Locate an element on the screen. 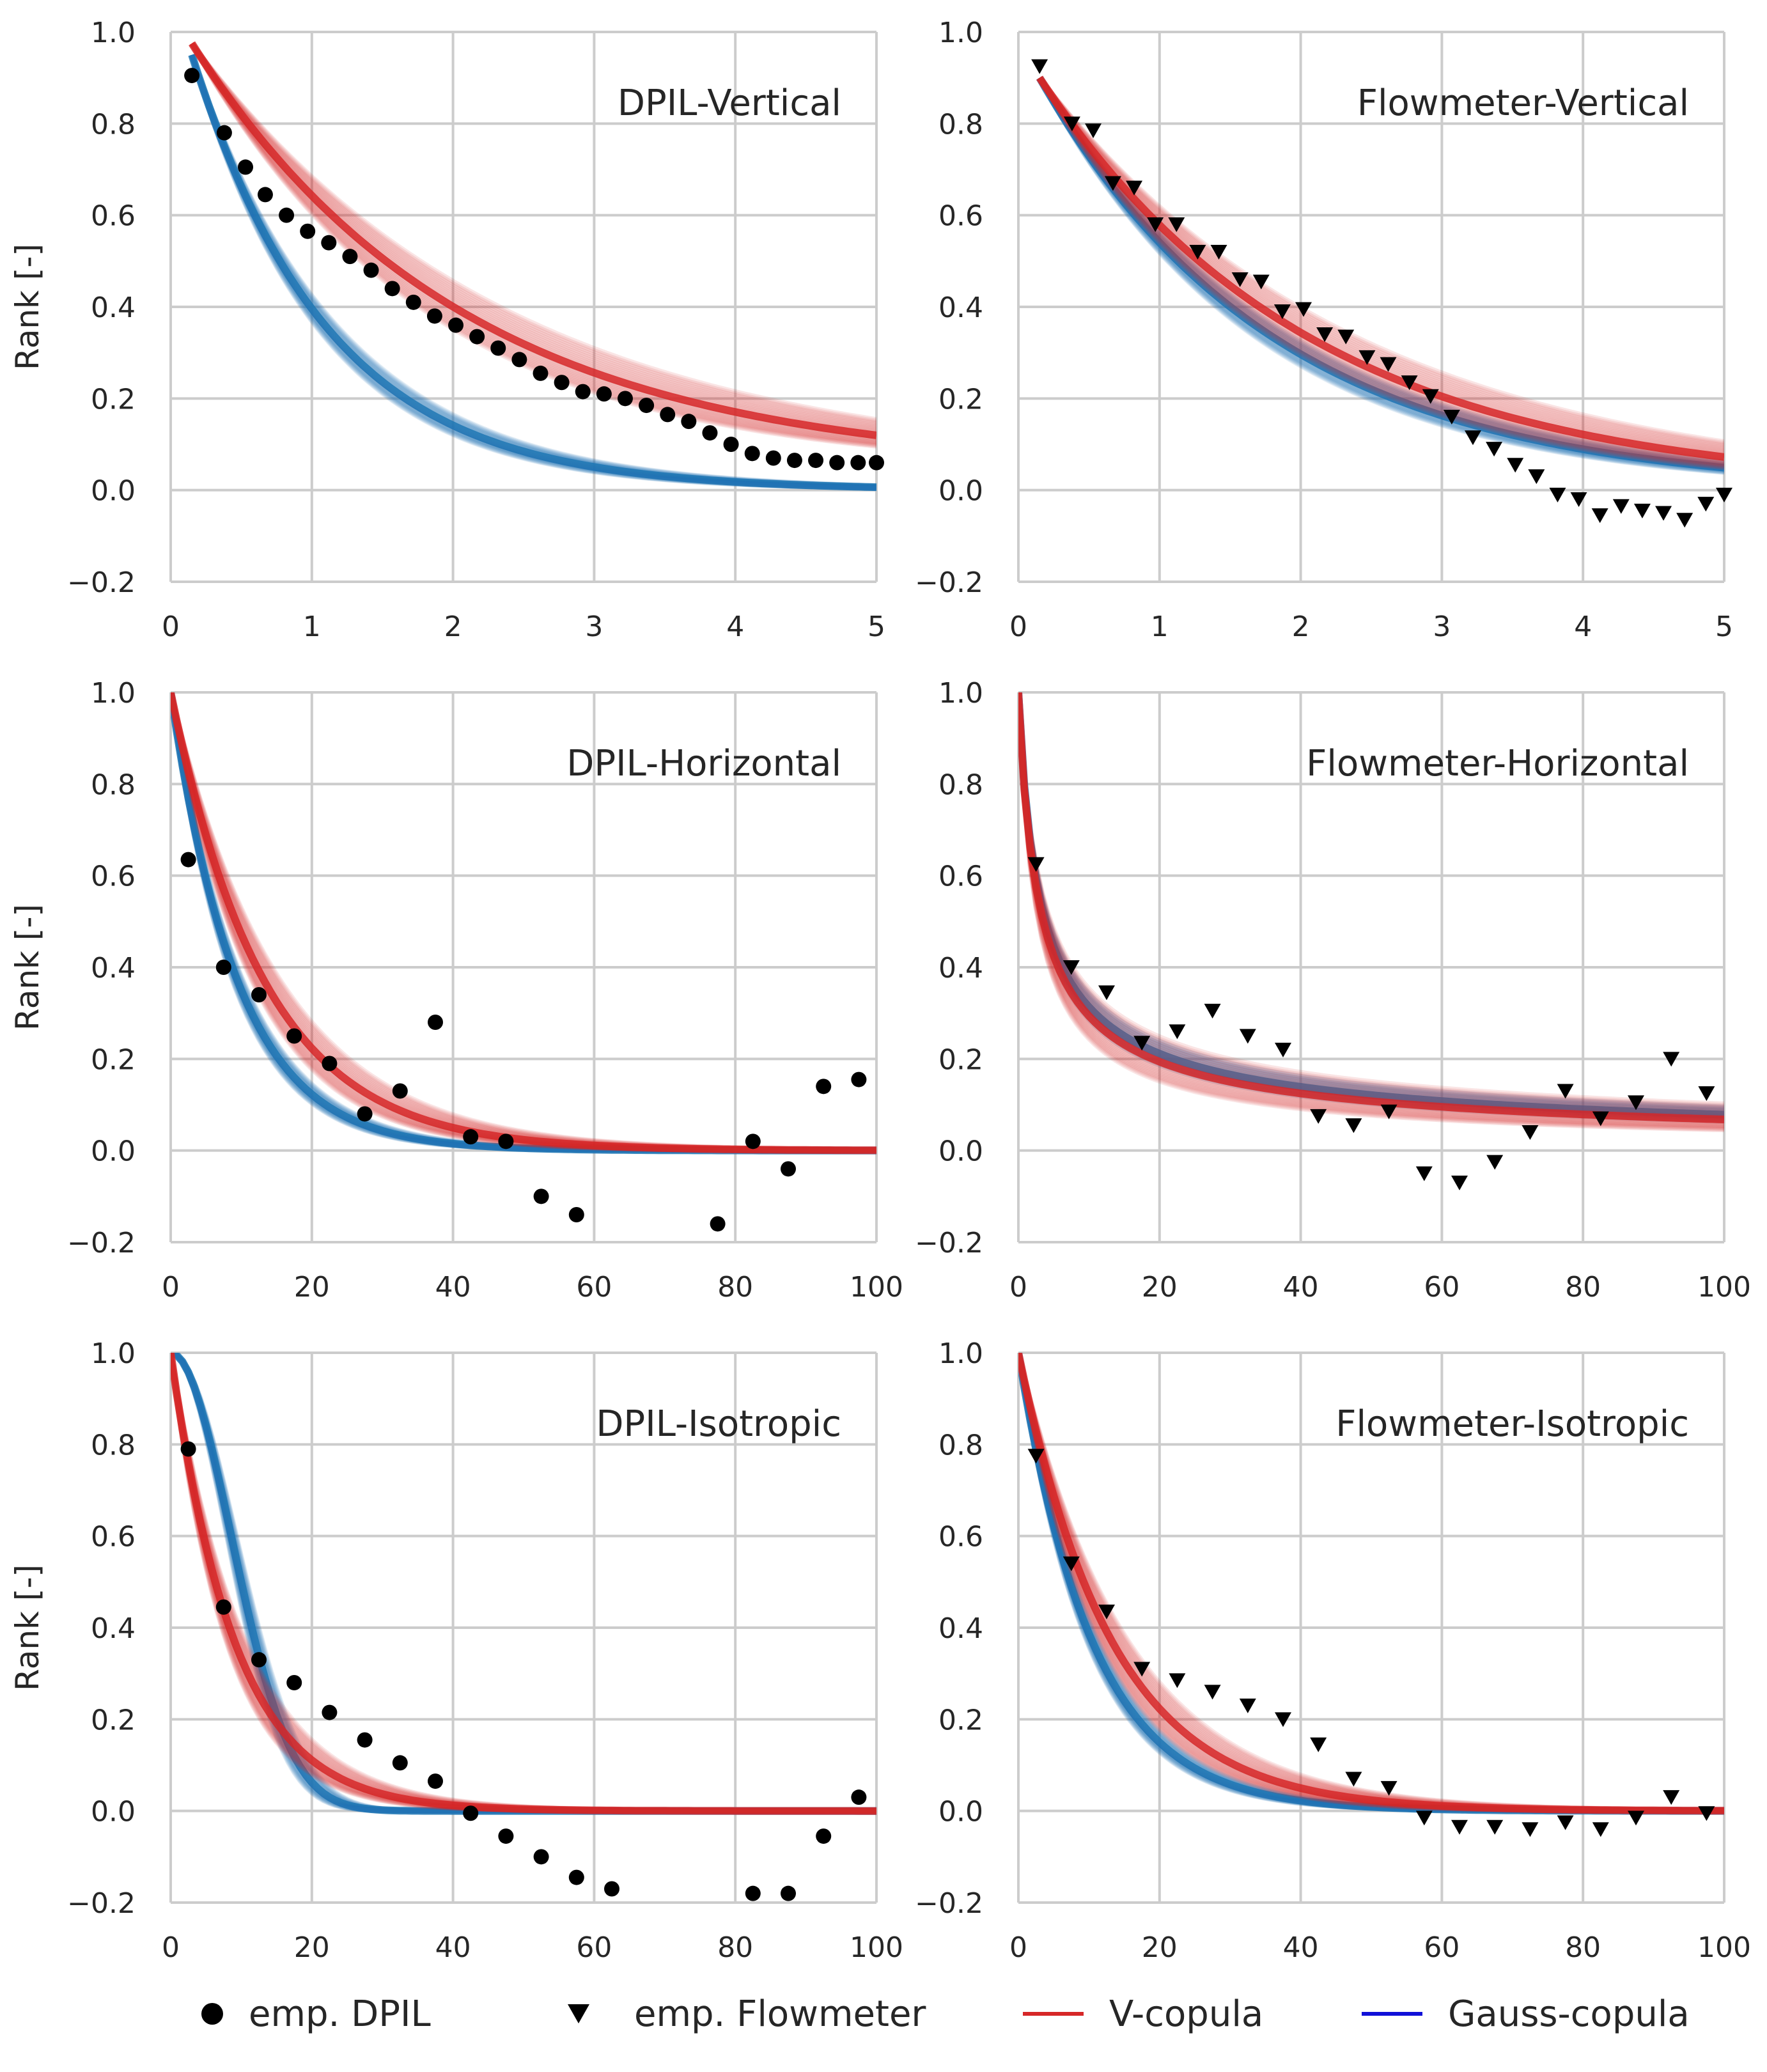  x-tick-label: 1 is located at coordinates (312, 627).